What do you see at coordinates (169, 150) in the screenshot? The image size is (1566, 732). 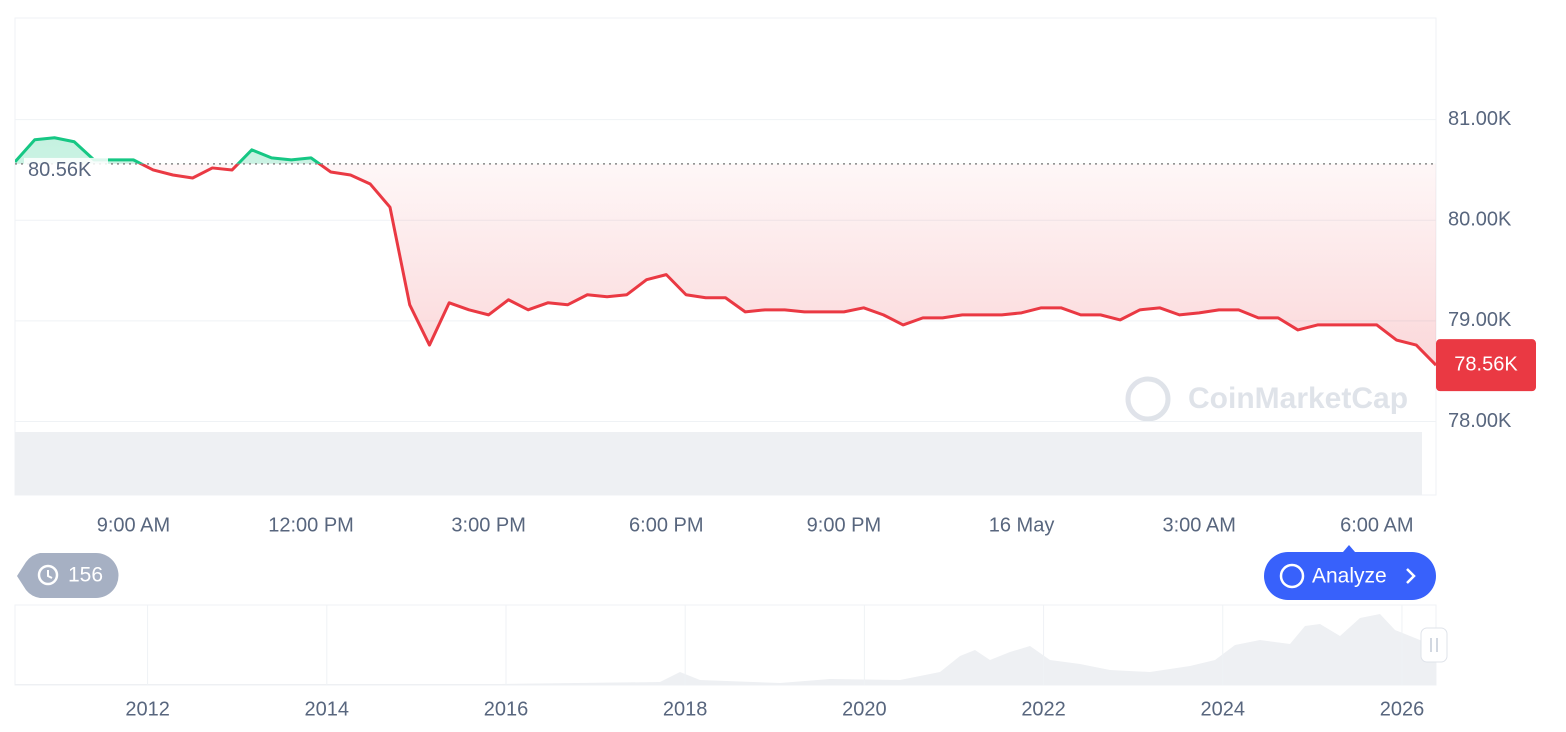 I see `price-line-up` at bounding box center [169, 150].